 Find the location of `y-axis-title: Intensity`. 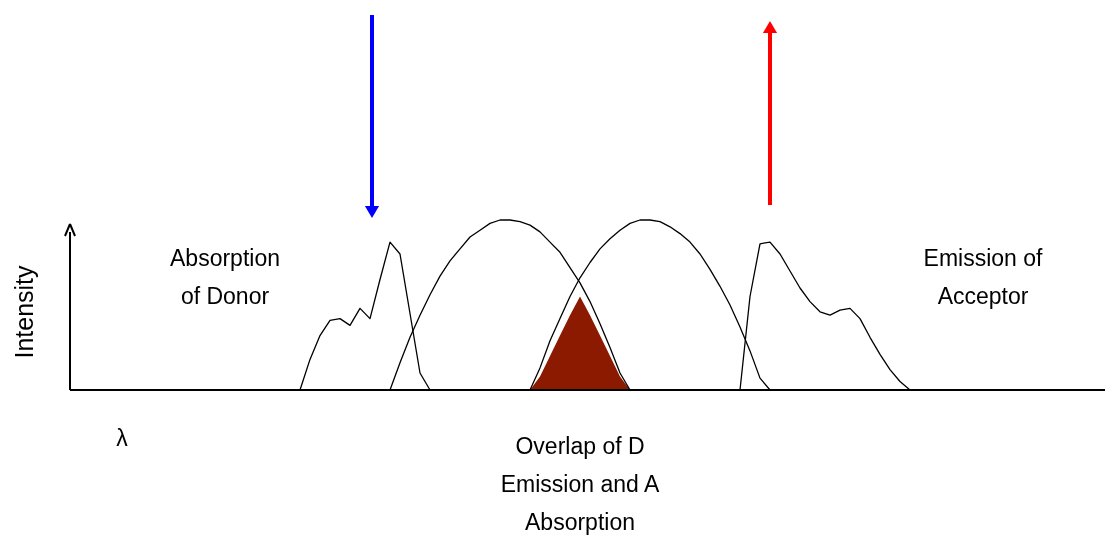

y-axis-title: Intensity is located at coordinates (24, 311).